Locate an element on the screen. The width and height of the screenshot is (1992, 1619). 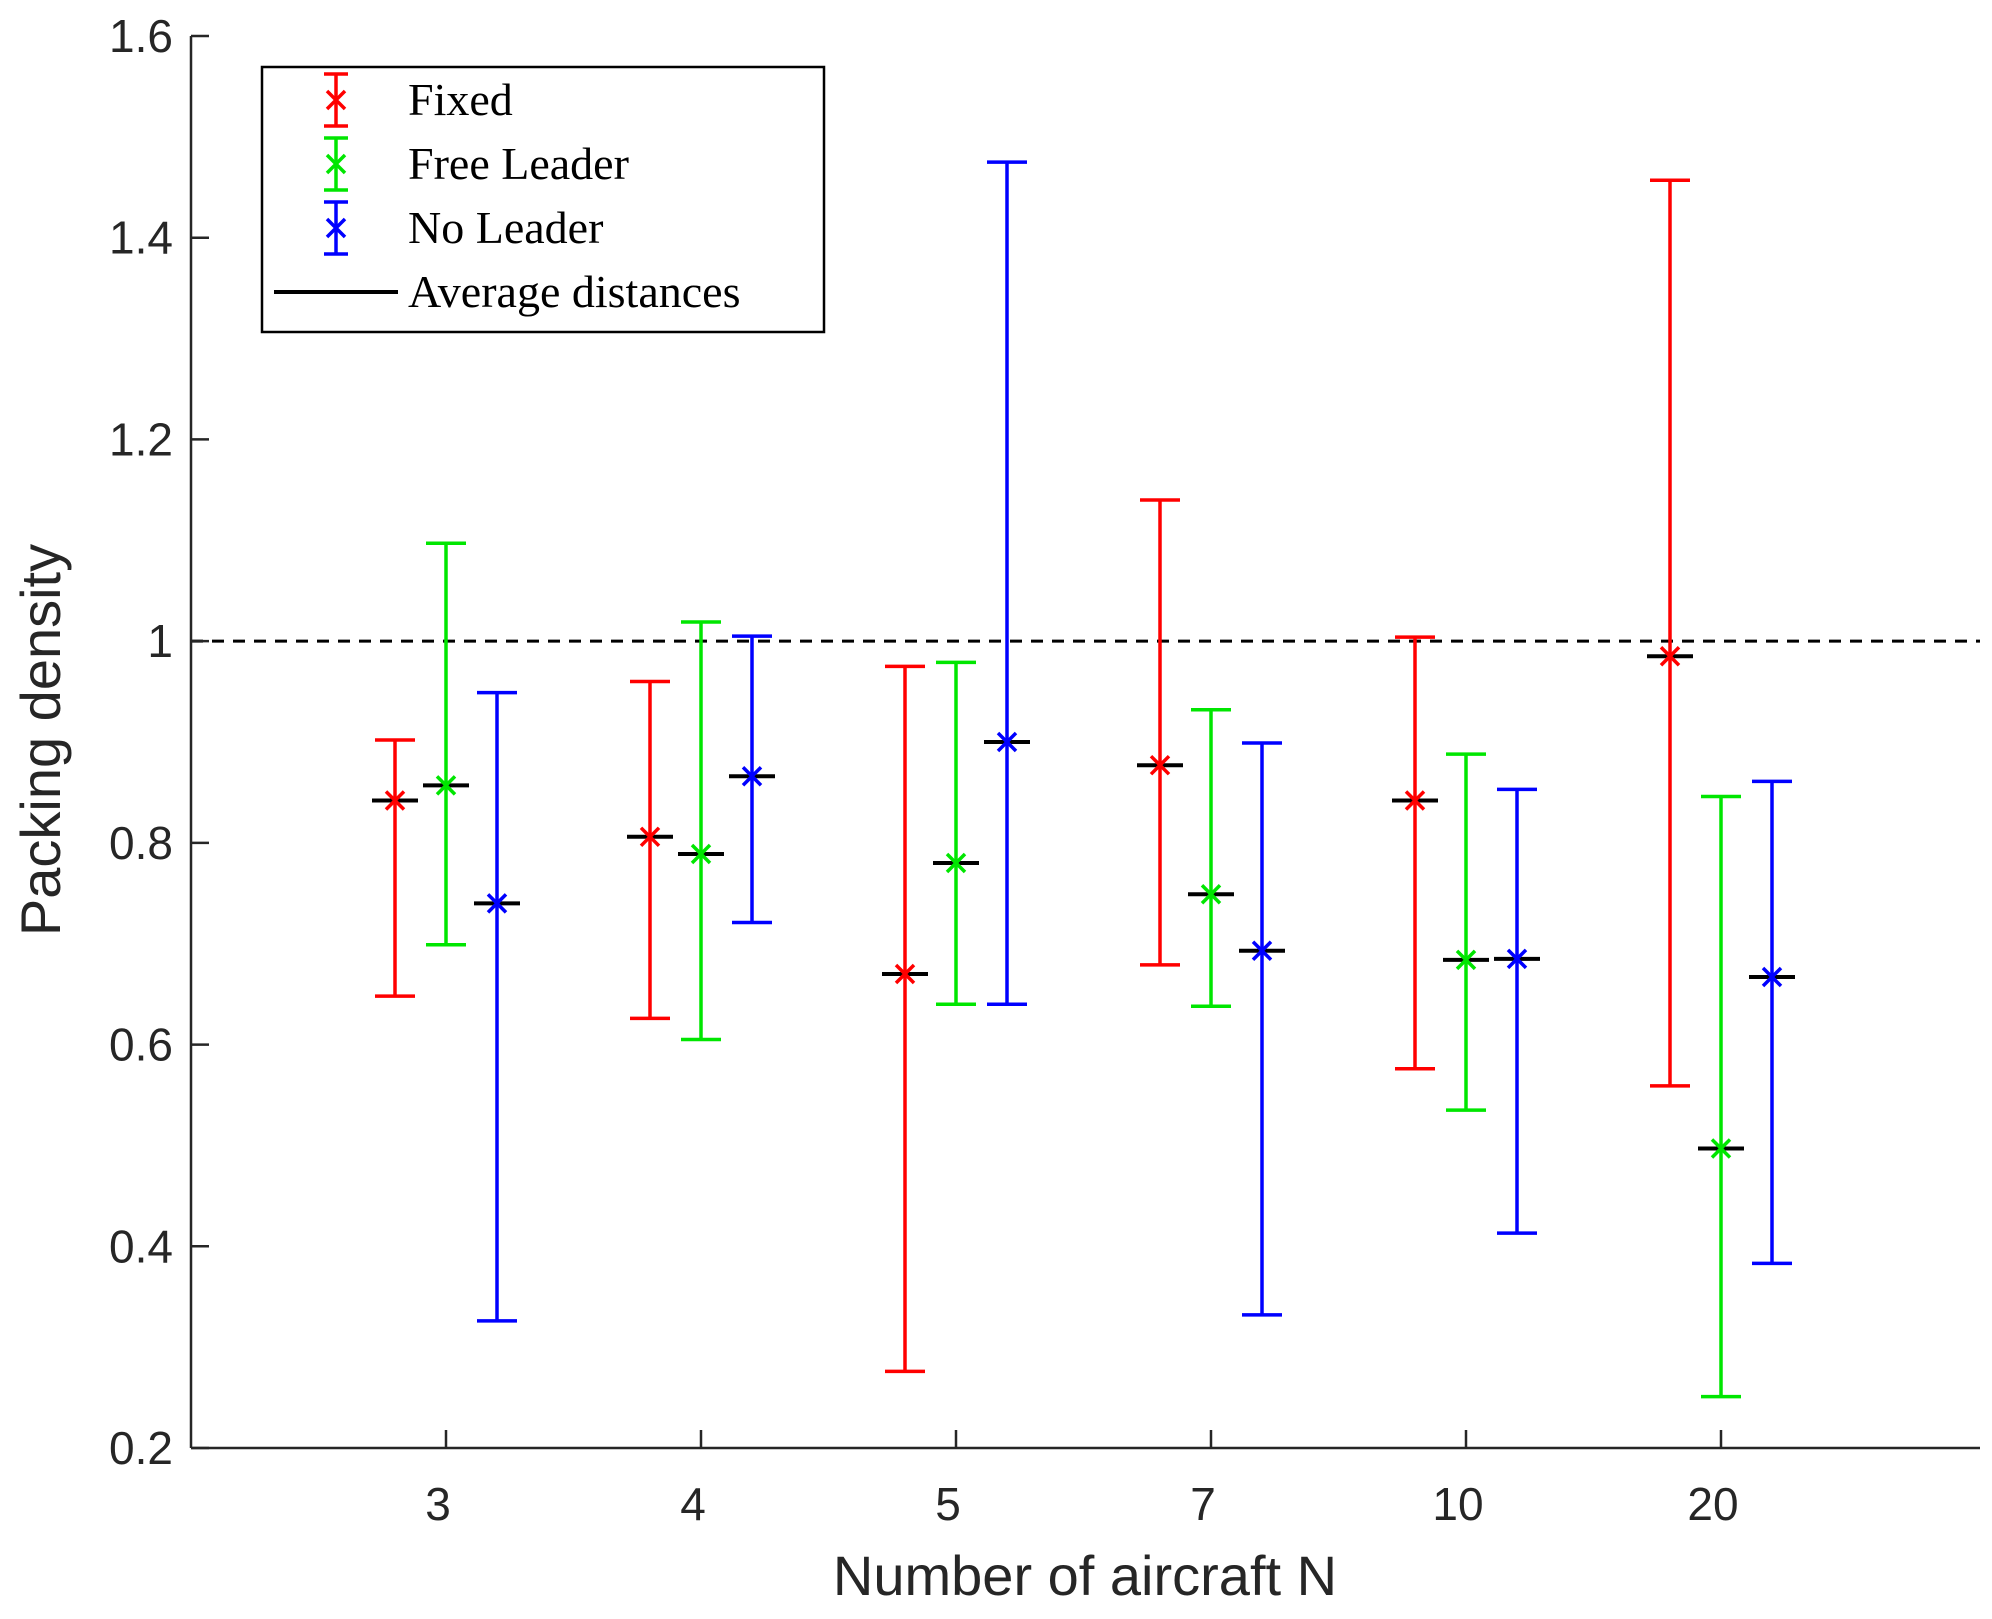
legend-entry-free-leader: Free Leader is located at coordinates (476, 164).